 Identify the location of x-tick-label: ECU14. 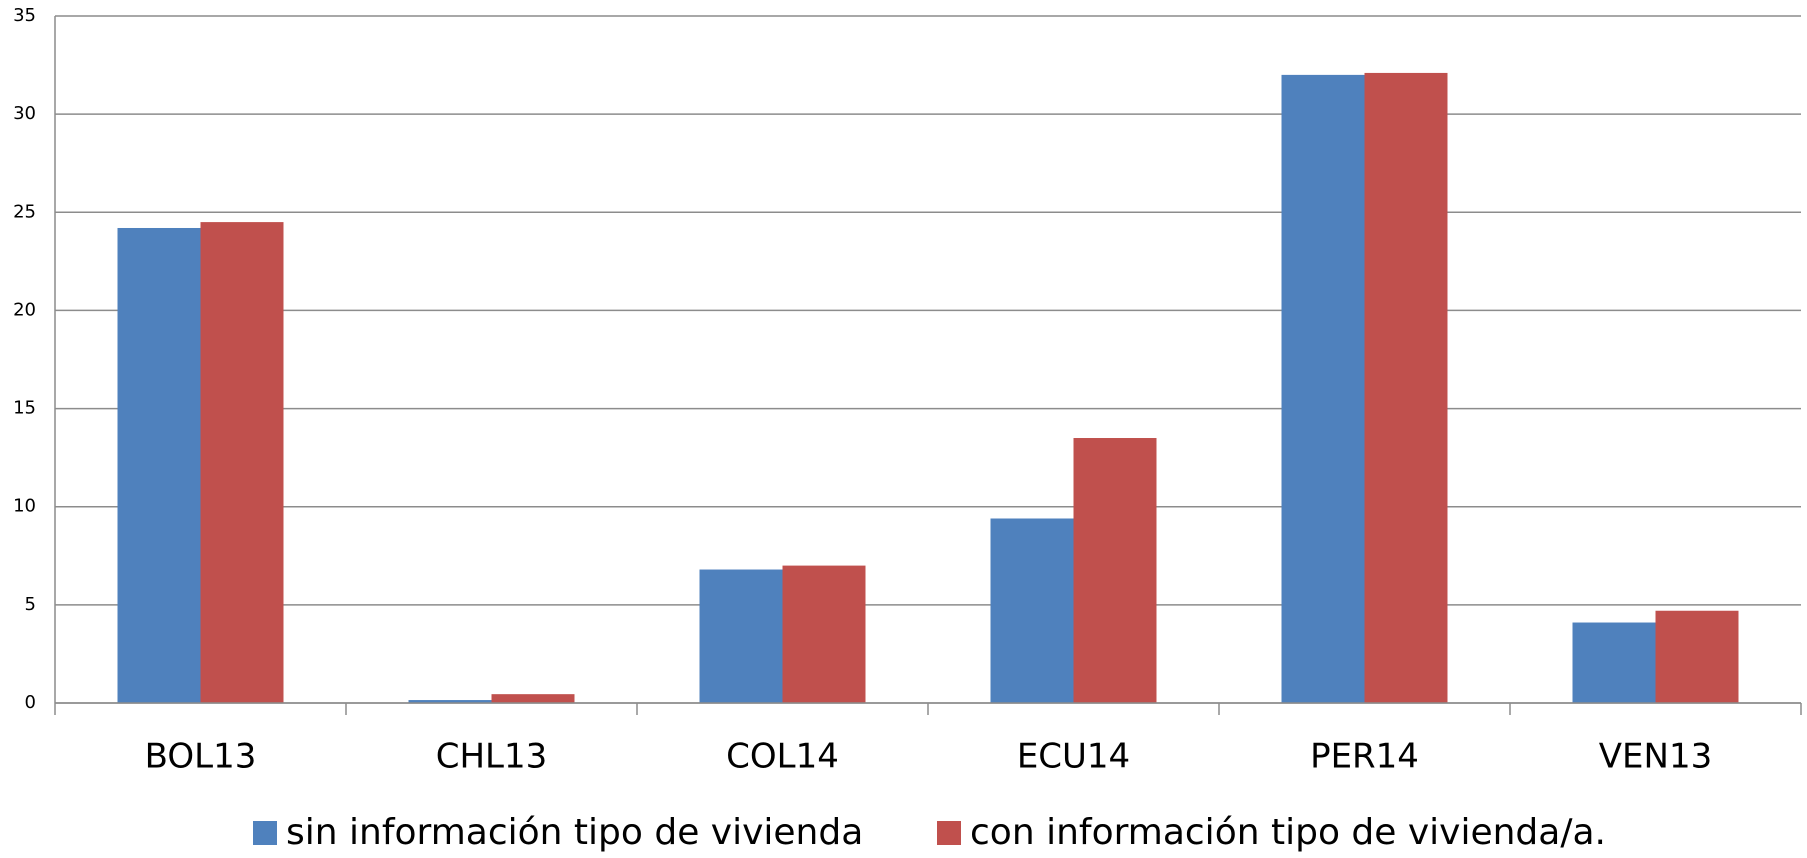
(1073, 757).